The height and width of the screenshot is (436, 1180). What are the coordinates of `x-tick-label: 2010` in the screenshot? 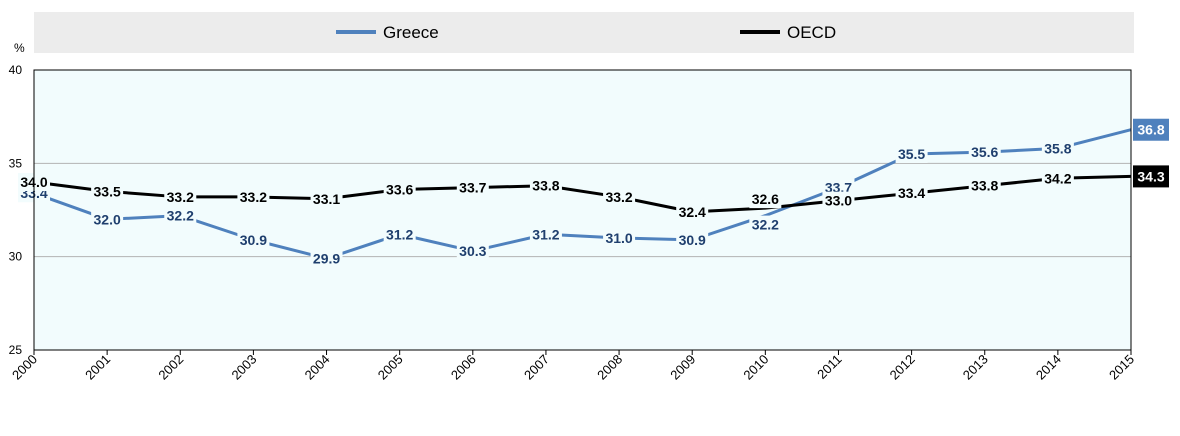 It's located at (755, 367).